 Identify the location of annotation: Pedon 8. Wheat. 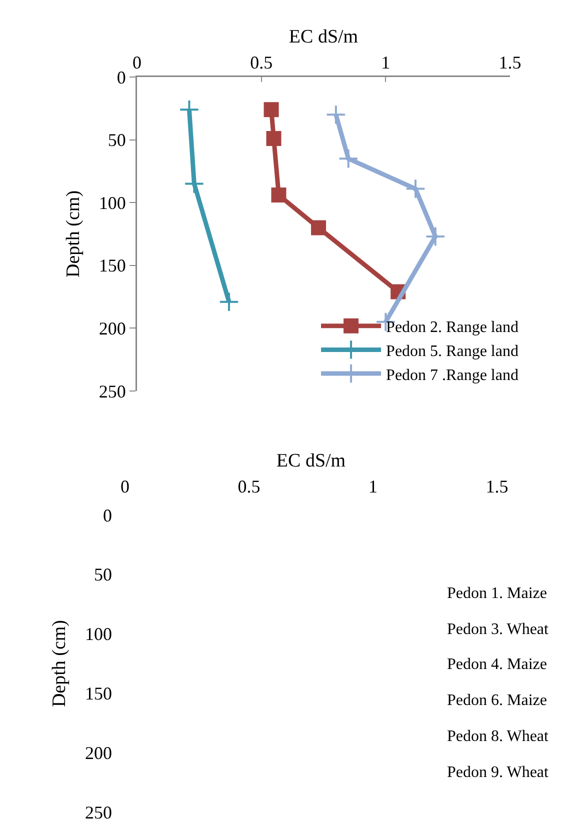
(498, 736).